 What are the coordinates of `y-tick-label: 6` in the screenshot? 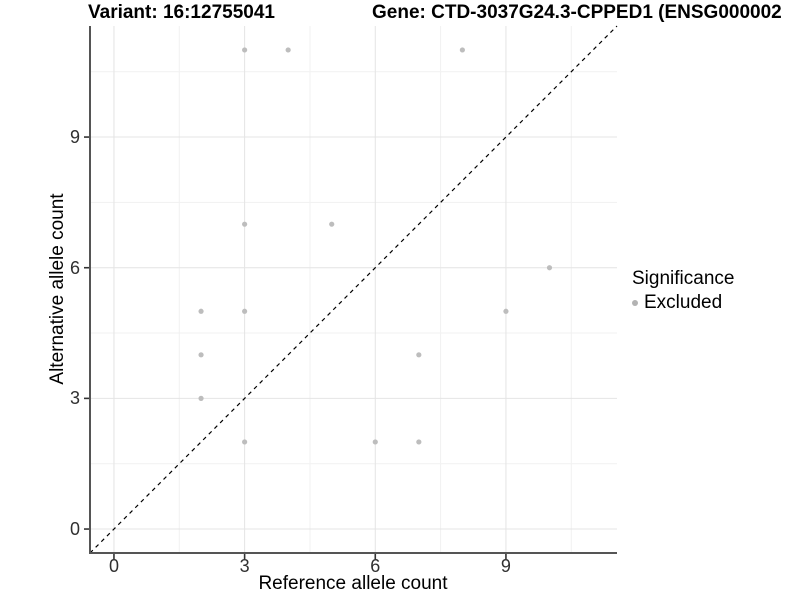 It's located at (74, 267).